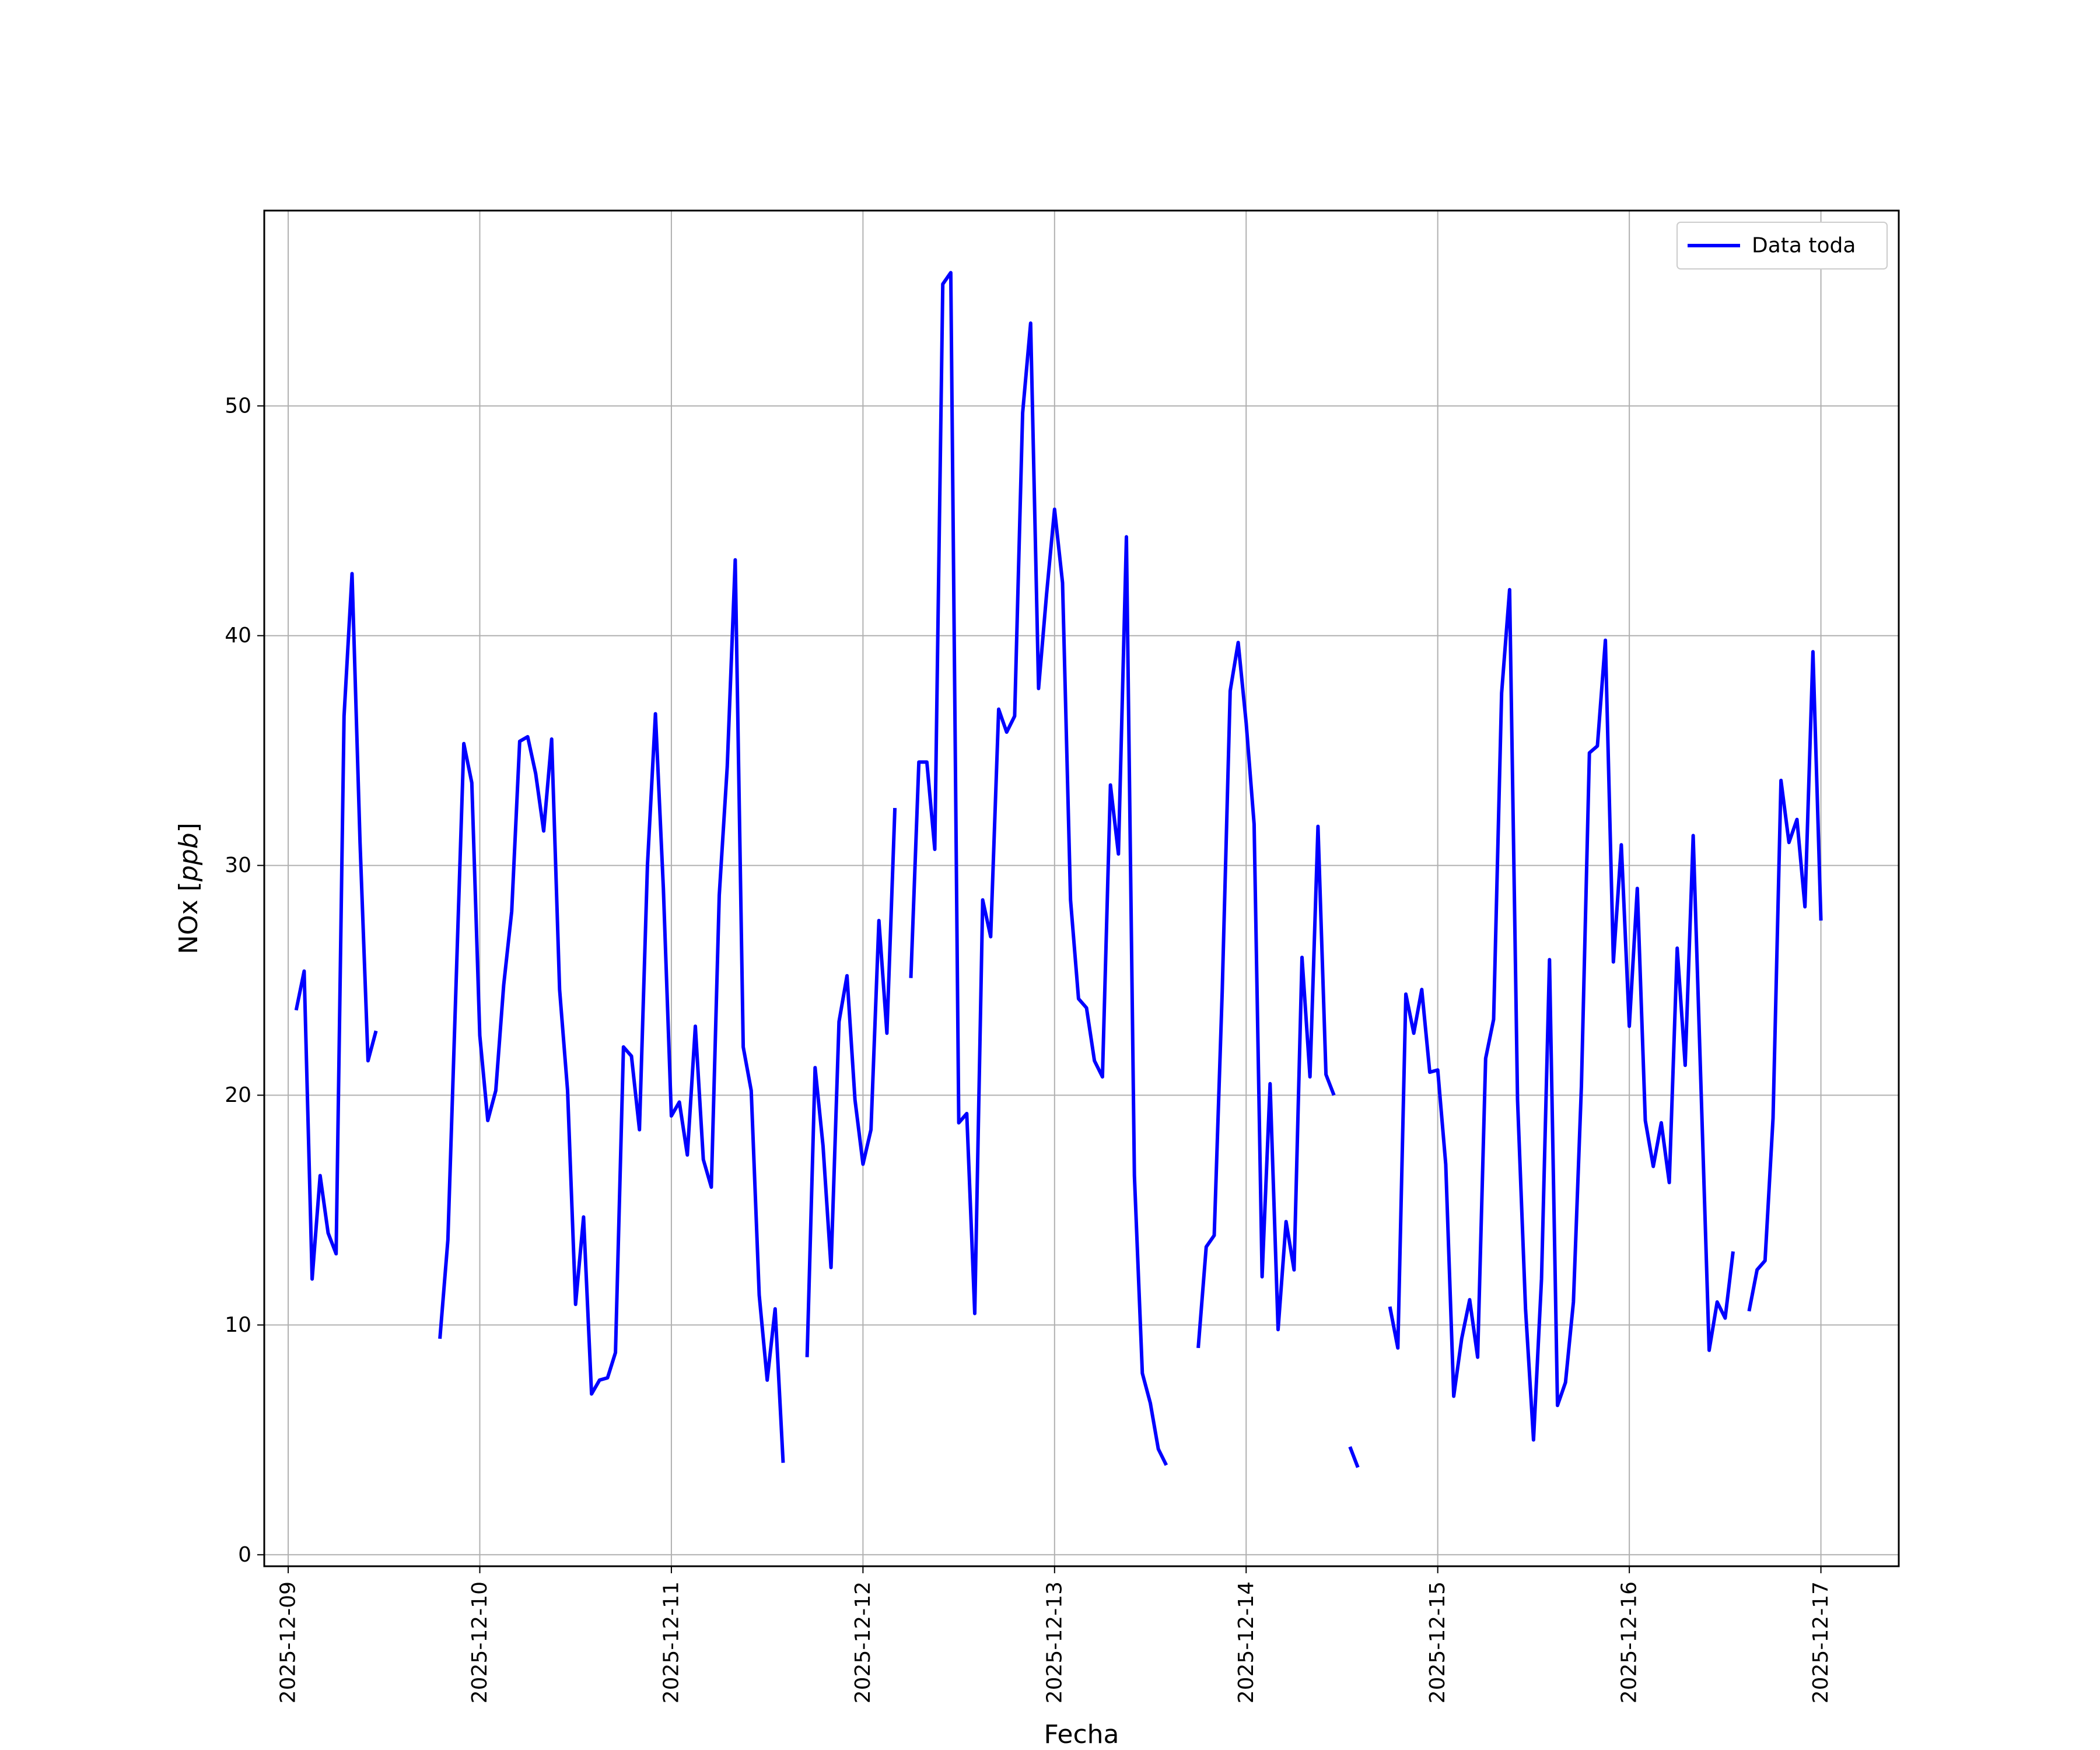 The width and height of the screenshot is (2100, 1750). I want to click on y-axis-title: NOx [ppb], so click(189, 888).